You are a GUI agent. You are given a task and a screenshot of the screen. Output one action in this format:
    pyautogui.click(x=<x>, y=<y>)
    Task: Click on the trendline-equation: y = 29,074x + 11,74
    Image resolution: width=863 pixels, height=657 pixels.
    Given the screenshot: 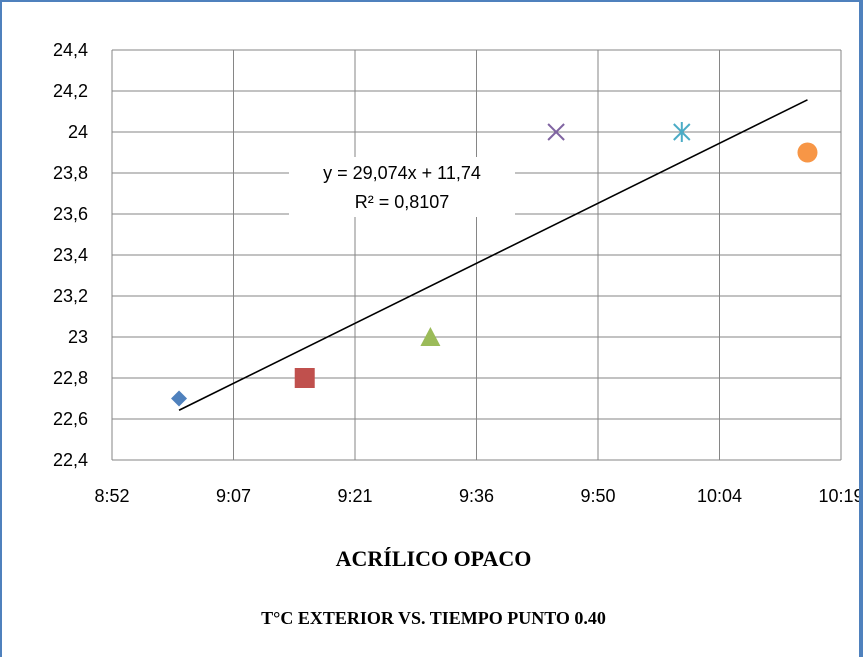 What is the action you would take?
    pyautogui.click(x=402, y=173)
    